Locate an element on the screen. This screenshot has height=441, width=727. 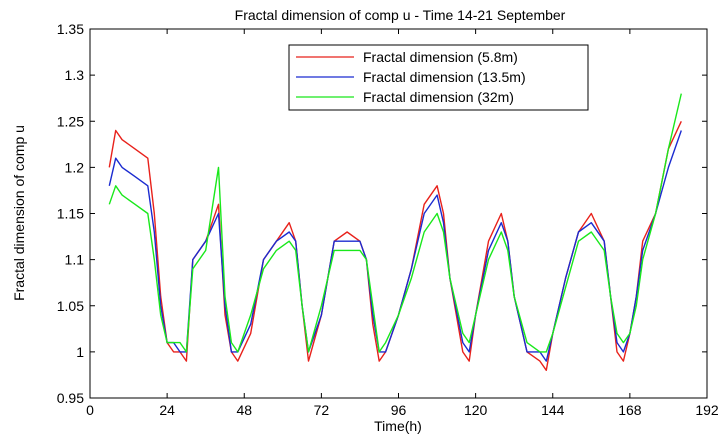
y-tick-label: 1.3 is located at coordinates (75, 75).